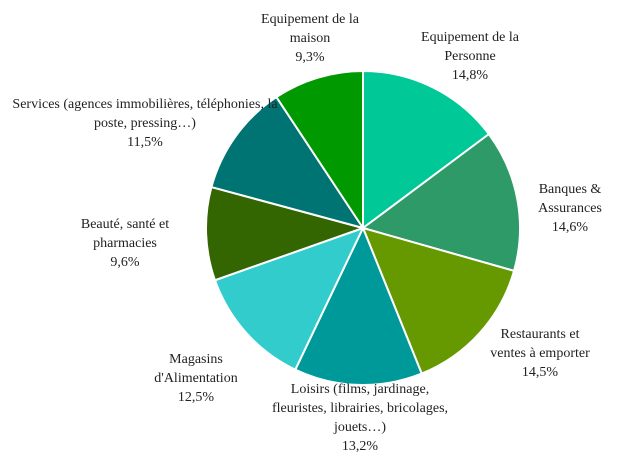  I want to click on value-label: 9,6%, so click(125, 262).